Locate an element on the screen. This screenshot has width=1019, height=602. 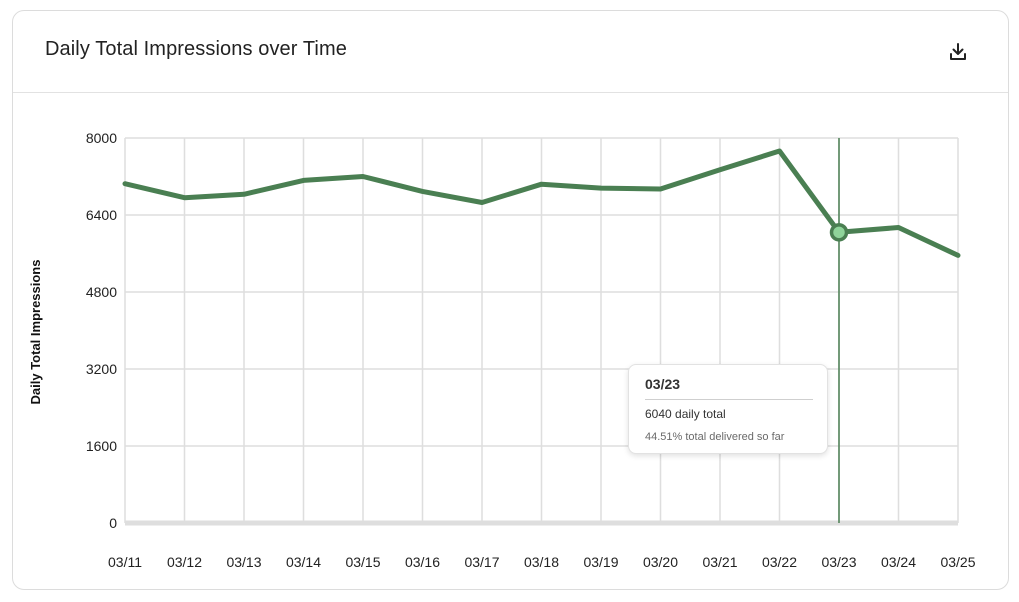
tooltip-date: 03/23 is located at coordinates (663, 384).